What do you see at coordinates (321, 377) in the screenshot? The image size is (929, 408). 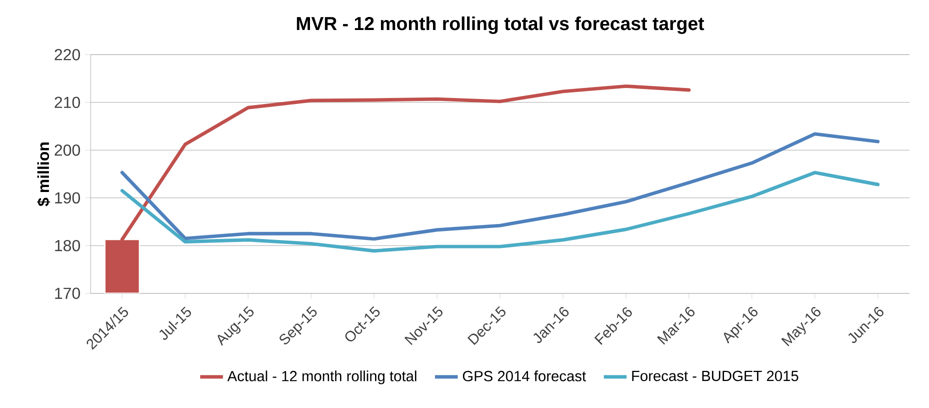 I see `legend-label: Actual - 12 month rolling total` at bounding box center [321, 377].